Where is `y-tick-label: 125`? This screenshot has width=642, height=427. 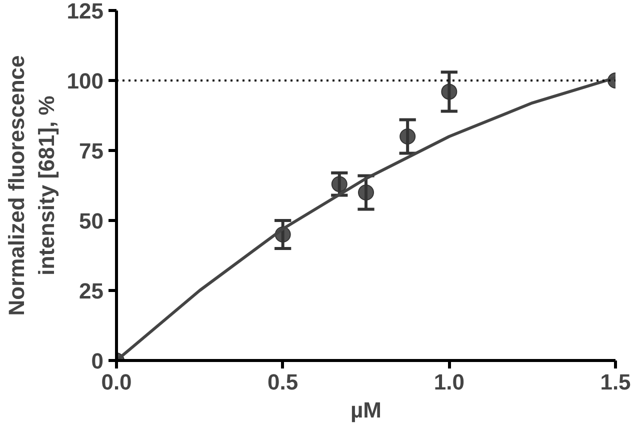
y-tick-label: 125 is located at coordinates (85, 12).